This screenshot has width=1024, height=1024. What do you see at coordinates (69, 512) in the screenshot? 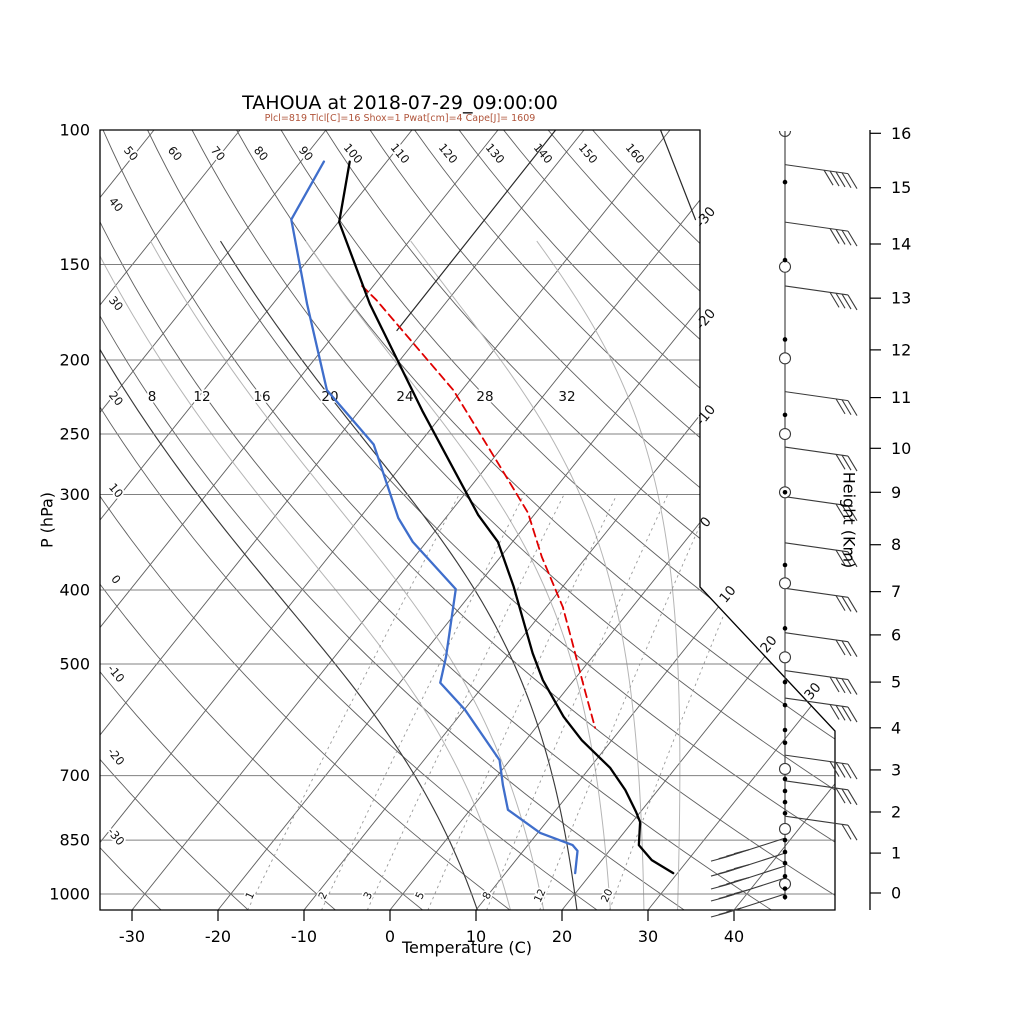
I see `pressure-axis: 100 150 200 250 300 400 500 700 850 1000` at bounding box center [69, 512].